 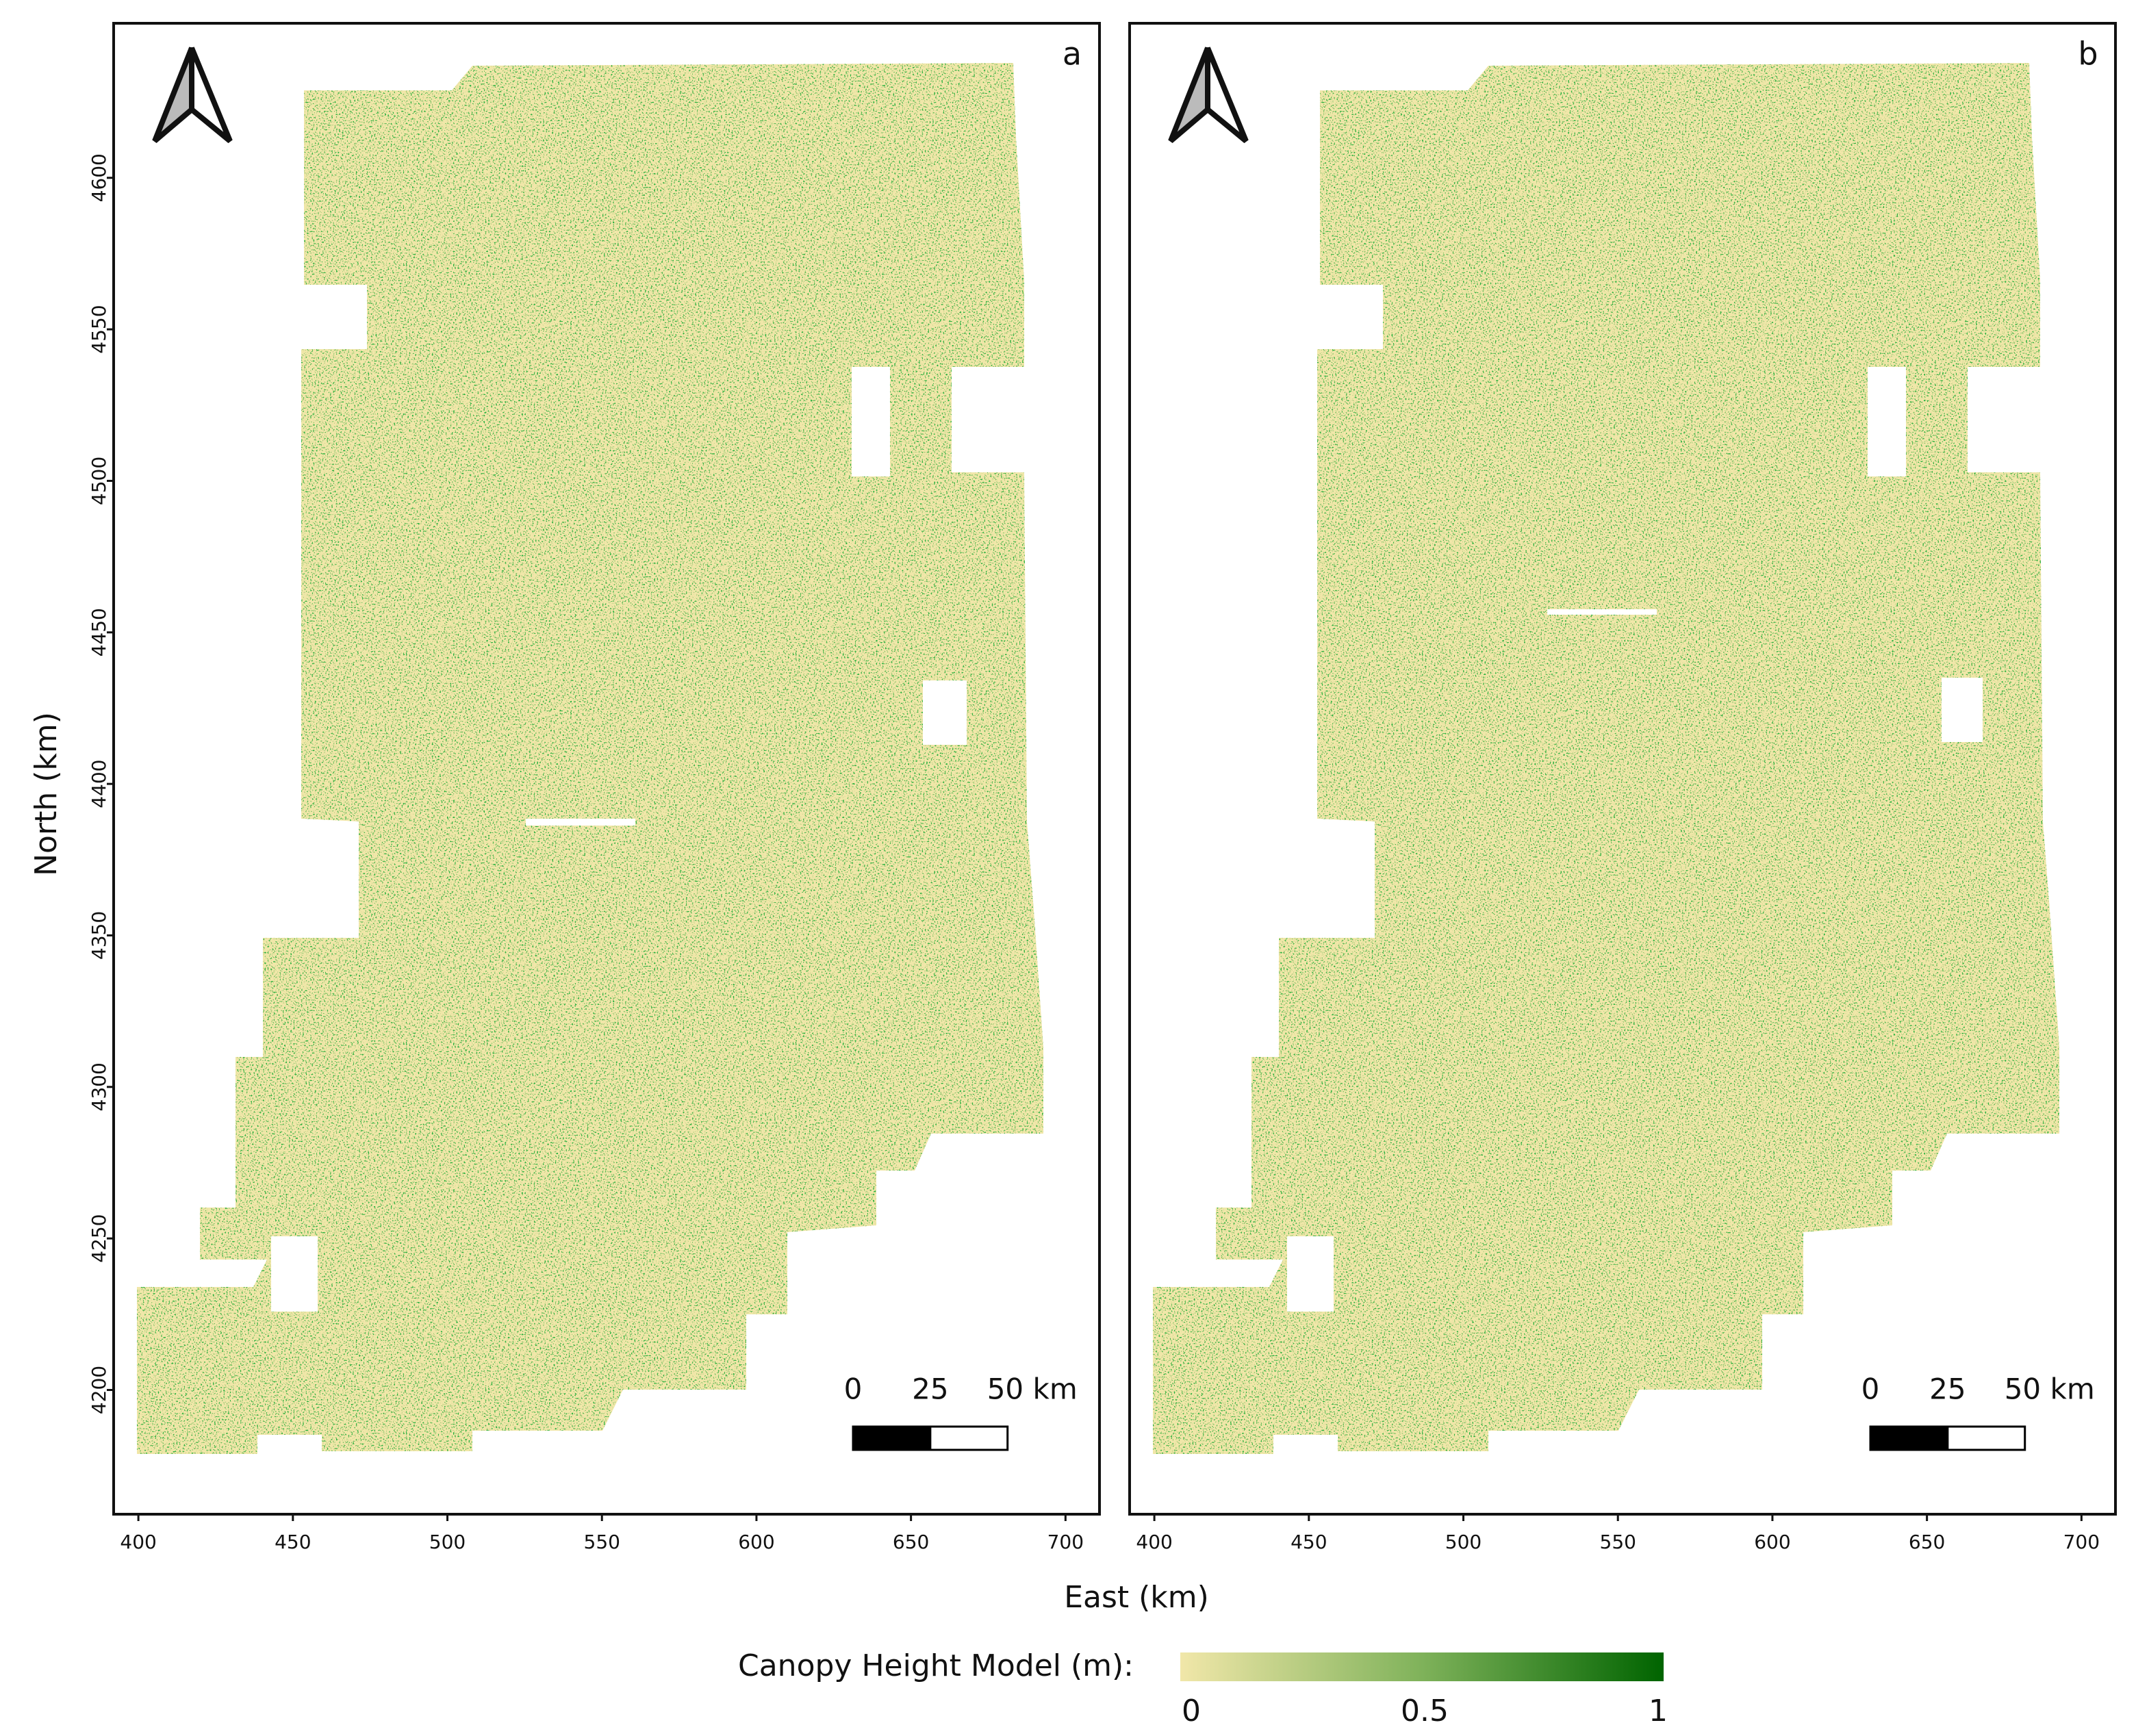 I want to click on y-tick-label: 4300, so click(x=99, y=1086).